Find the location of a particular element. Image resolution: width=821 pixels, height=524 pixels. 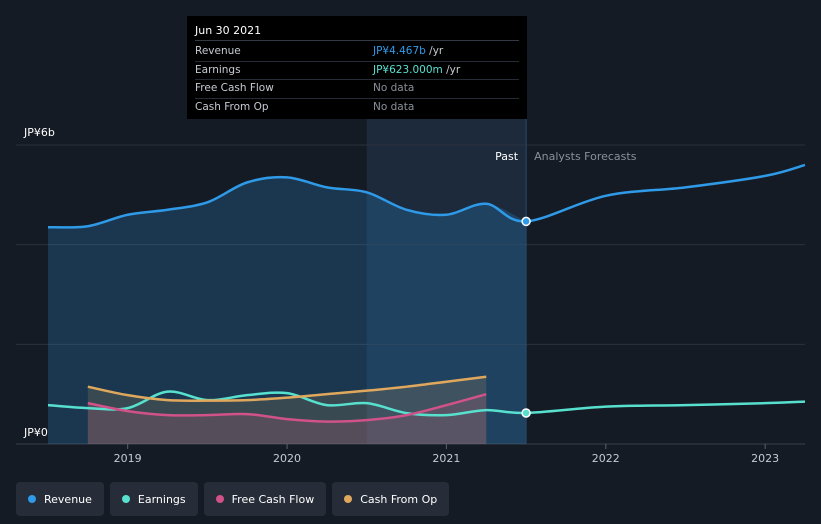

revenue-line is located at coordinates (426, 196).